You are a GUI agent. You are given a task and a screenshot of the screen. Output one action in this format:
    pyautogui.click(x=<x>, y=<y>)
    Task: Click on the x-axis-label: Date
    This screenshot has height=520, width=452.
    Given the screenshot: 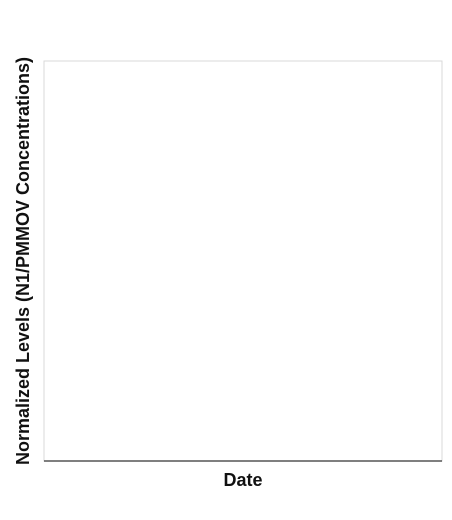 What is the action you would take?
    pyautogui.click(x=242, y=480)
    